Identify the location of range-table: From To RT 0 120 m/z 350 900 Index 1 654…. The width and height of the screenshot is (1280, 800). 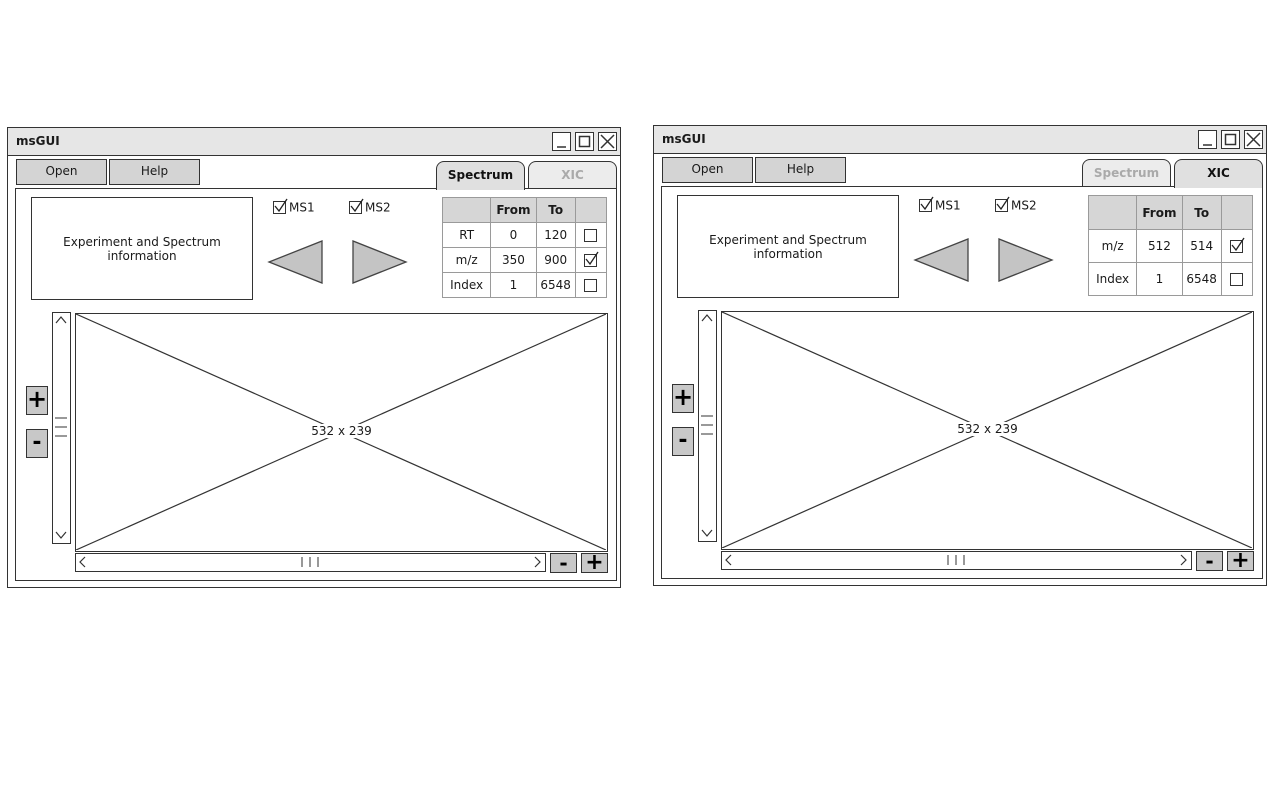
(524, 247).